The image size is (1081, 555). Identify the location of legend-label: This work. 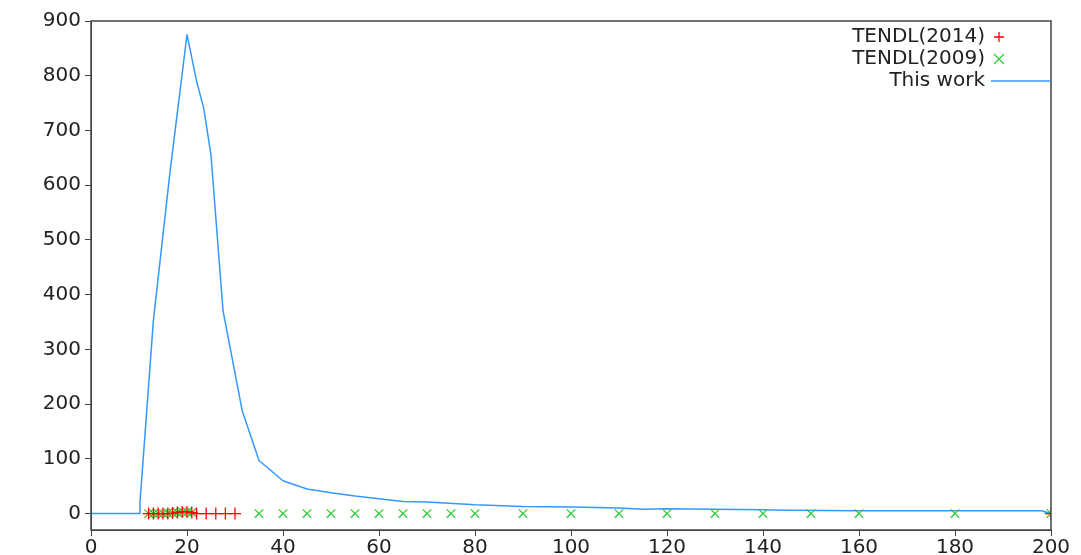
(937, 79).